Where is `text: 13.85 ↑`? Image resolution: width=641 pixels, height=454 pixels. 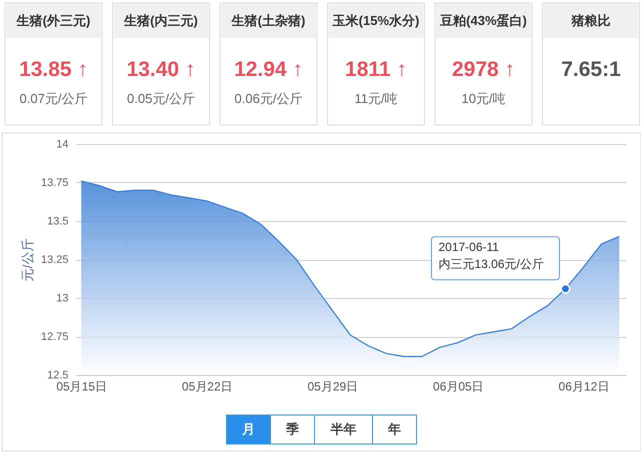
text: 13.85 ↑ is located at coordinates (53, 69).